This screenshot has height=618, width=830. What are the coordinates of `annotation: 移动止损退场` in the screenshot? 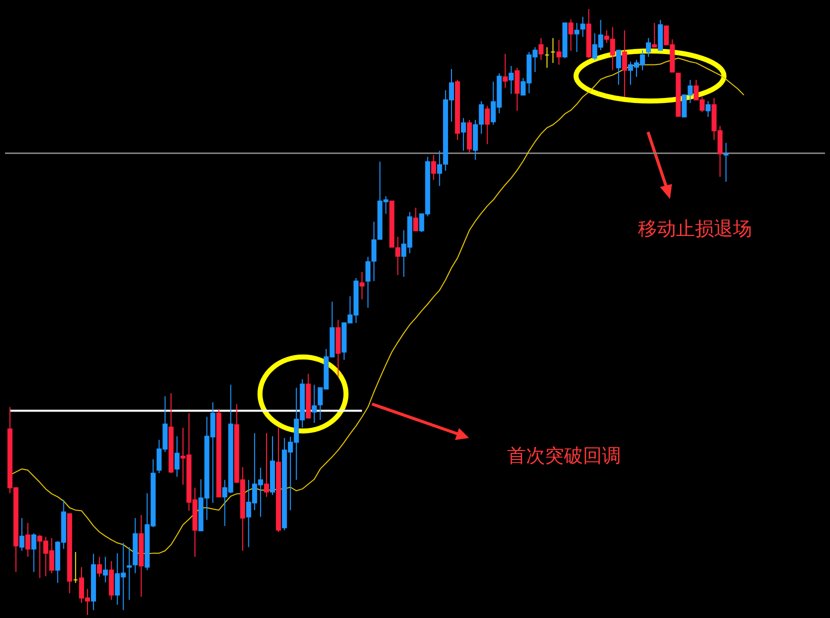 It's located at (695, 229).